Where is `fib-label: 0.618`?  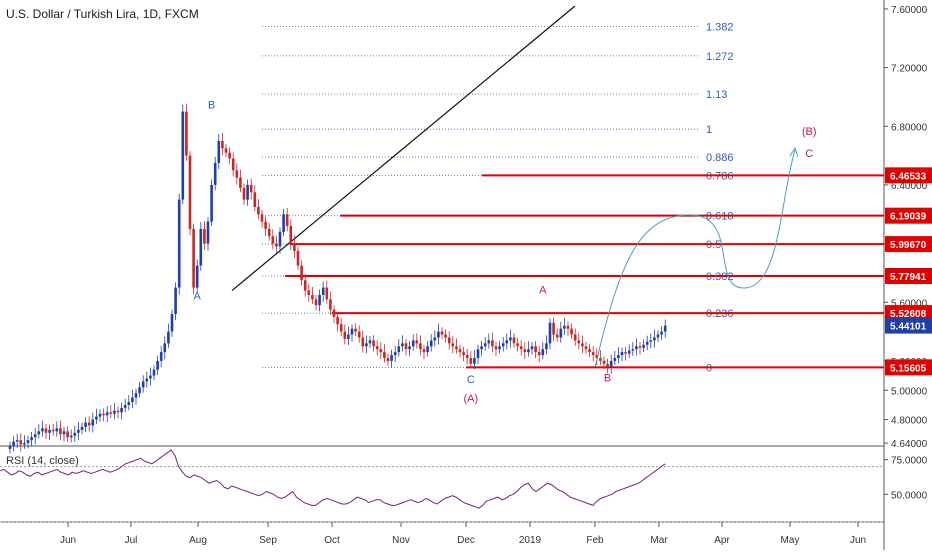 fib-label: 0.618 is located at coordinates (720, 217).